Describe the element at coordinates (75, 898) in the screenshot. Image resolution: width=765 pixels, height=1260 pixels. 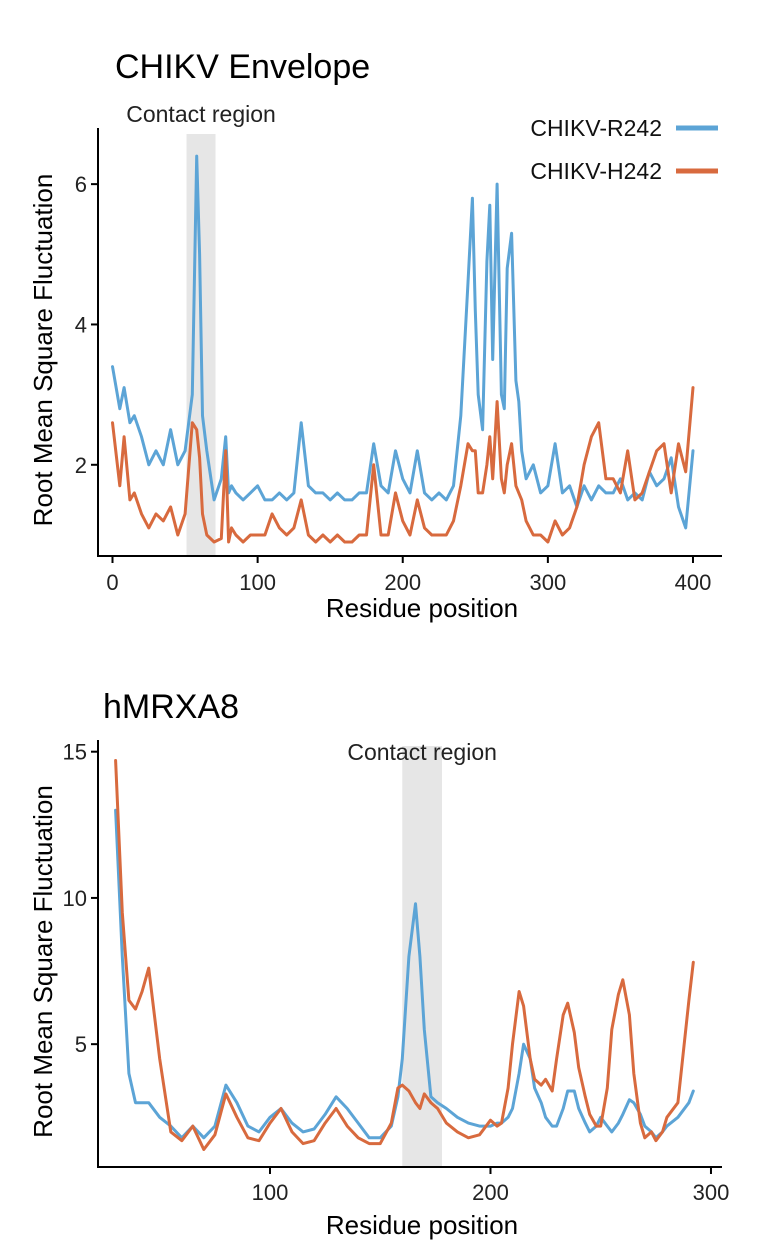
I see `y-tick-label: 10` at that location.